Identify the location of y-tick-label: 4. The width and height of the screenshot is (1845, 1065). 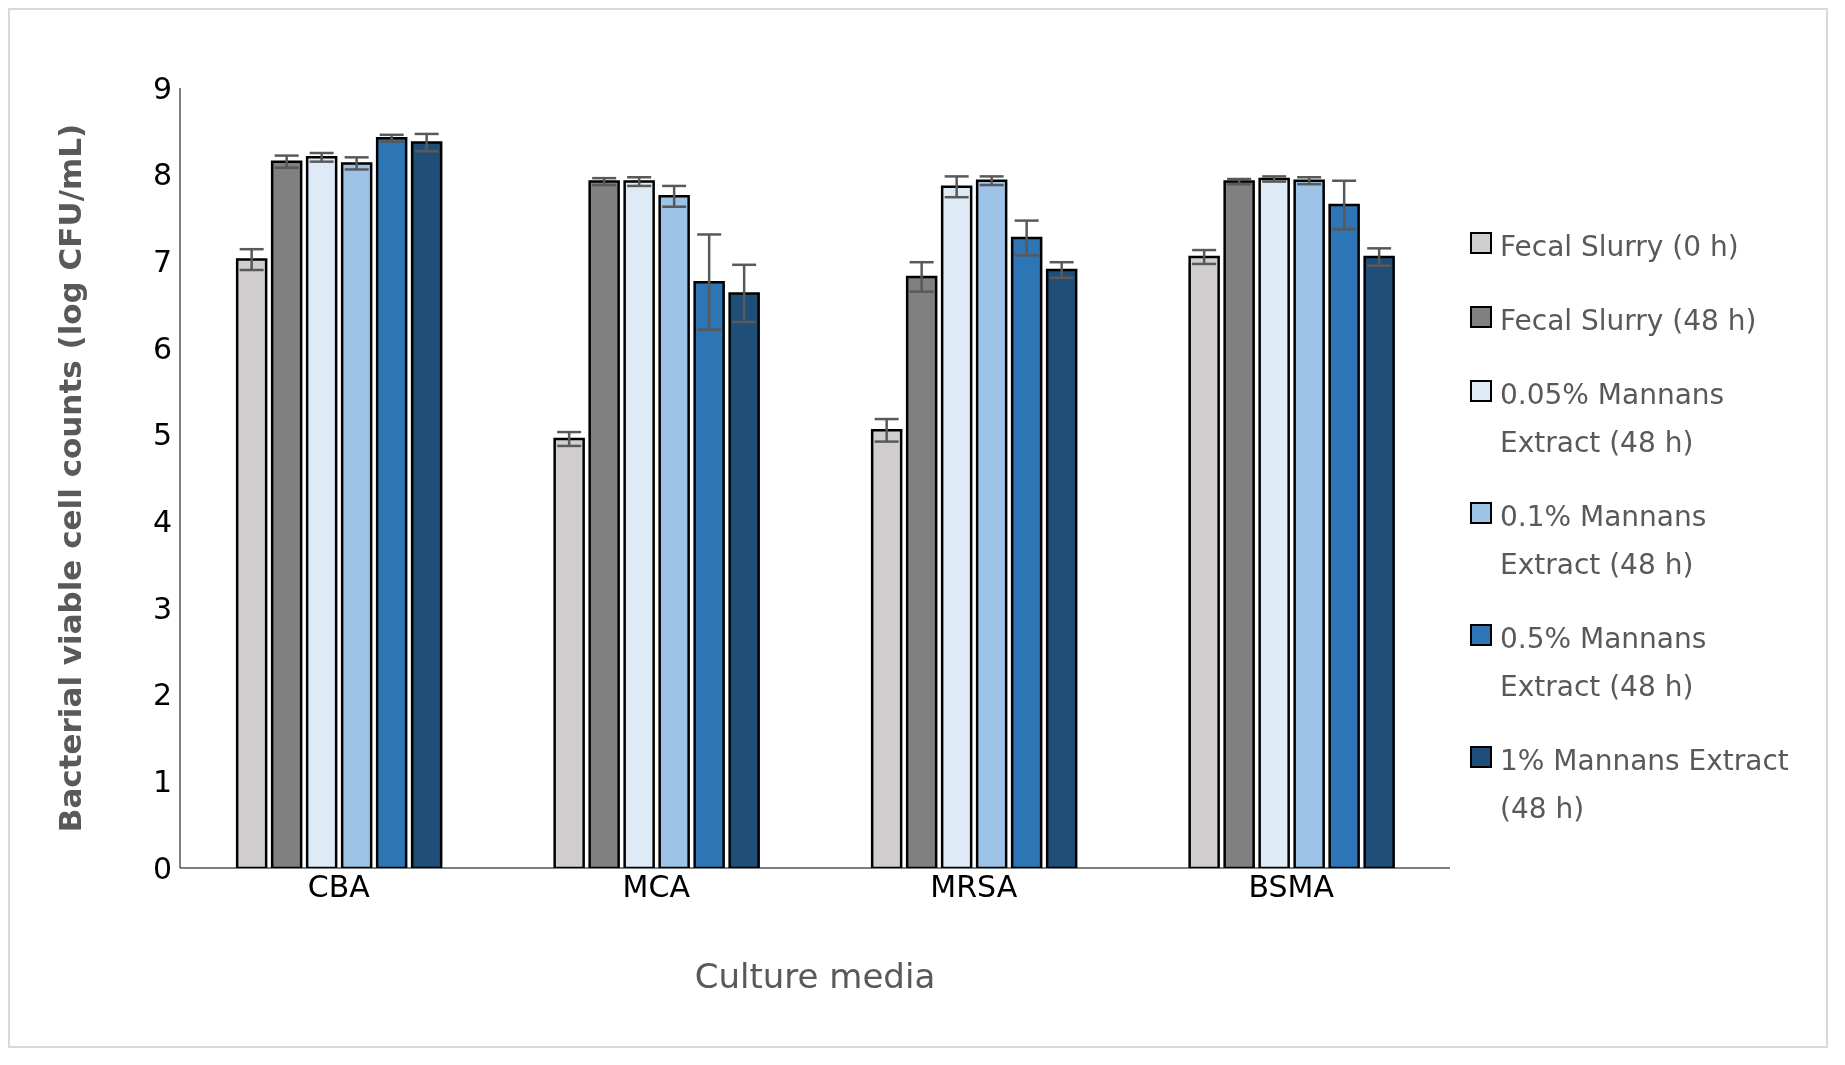
(162, 521).